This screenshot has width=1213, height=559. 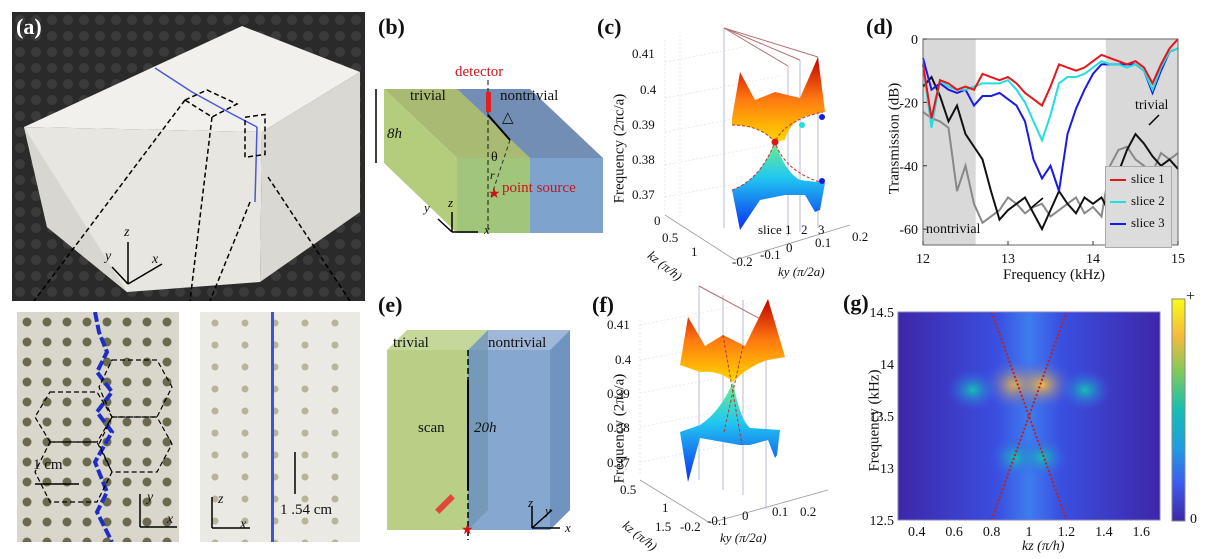 I want to click on panel-label-e: (e), so click(x=390, y=304).